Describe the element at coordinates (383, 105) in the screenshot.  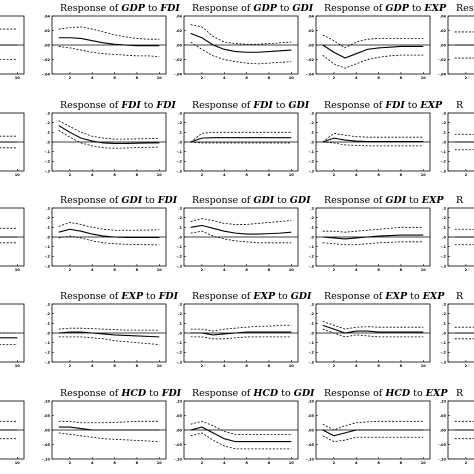
I see `panel-title: Response of FDI to EXP` at that location.